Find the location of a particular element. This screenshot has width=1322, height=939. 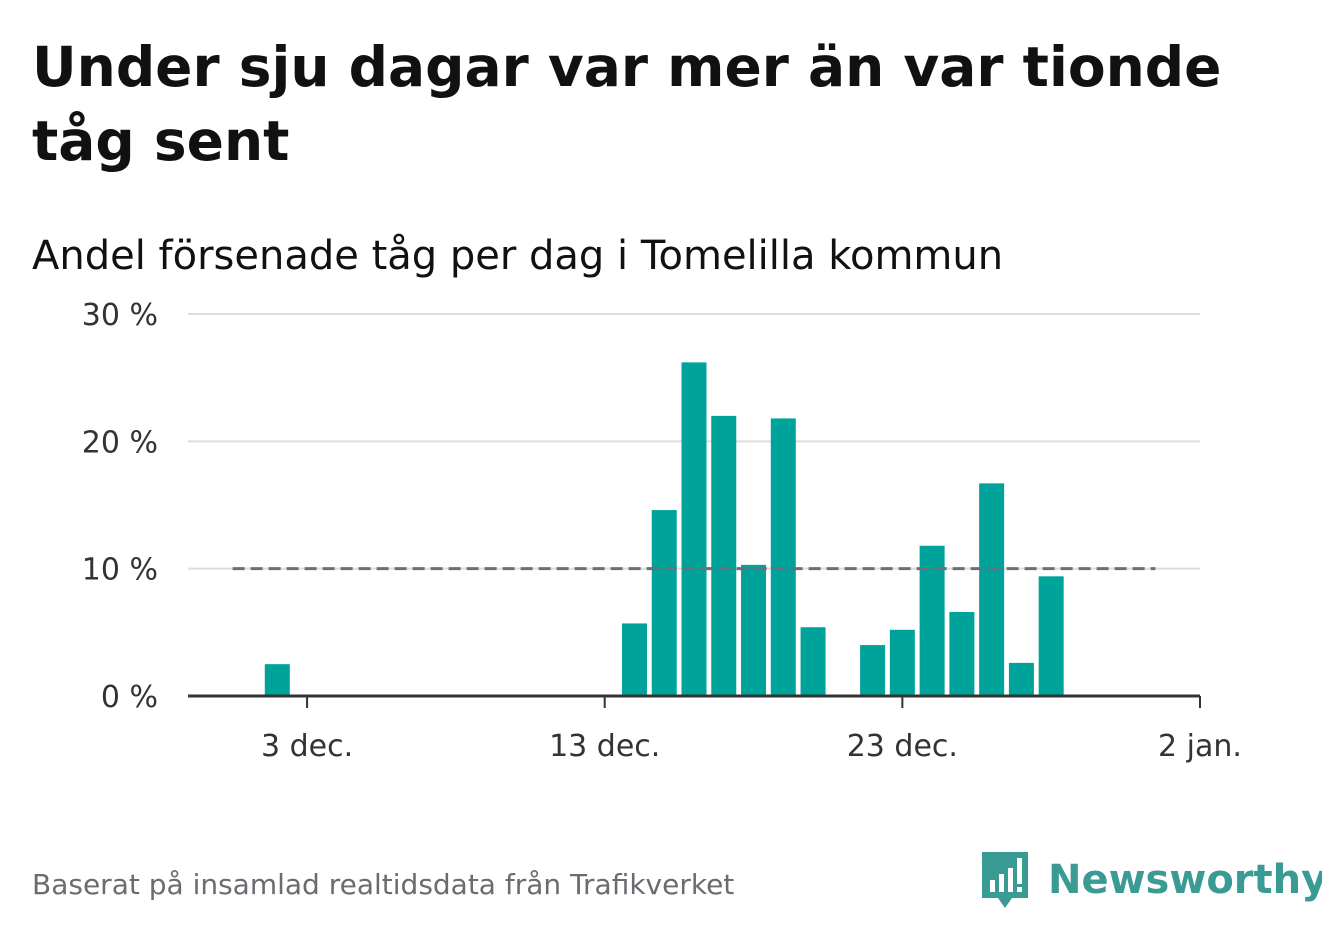

logo-text: Newsworthy is located at coordinates (1185, 880).